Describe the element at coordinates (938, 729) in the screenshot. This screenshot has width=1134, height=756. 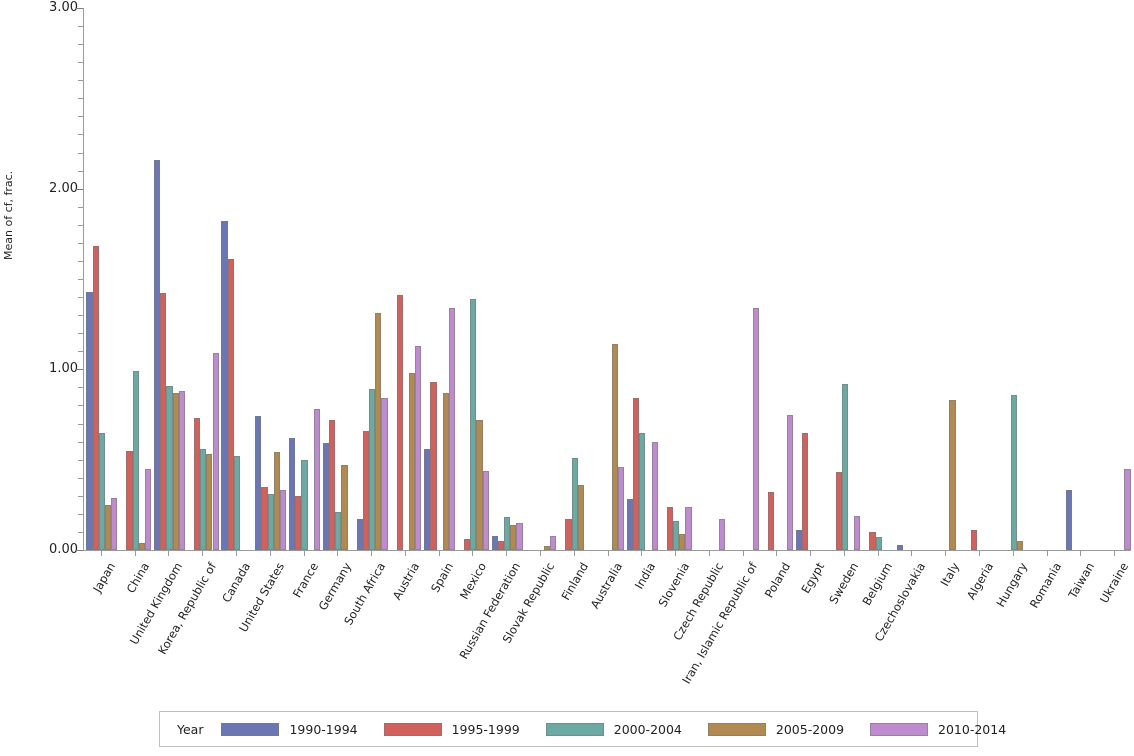
I see `legend-item: 2010-2014` at that location.